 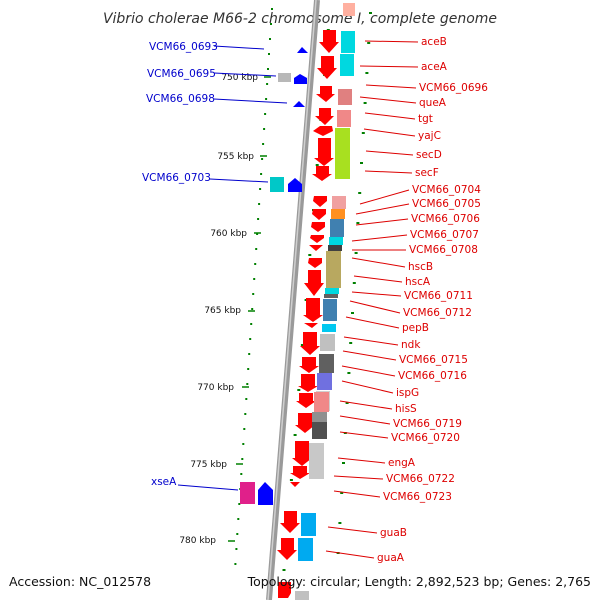 What do you see at coordinates (287, 549) in the screenshot?
I see `gene-arrow-guaA` at bounding box center [287, 549].